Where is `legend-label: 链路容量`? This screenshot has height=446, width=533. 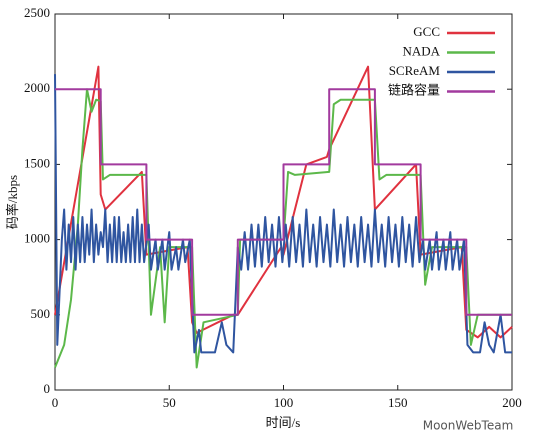 legend-label: 链路容量 is located at coordinates (414, 89).